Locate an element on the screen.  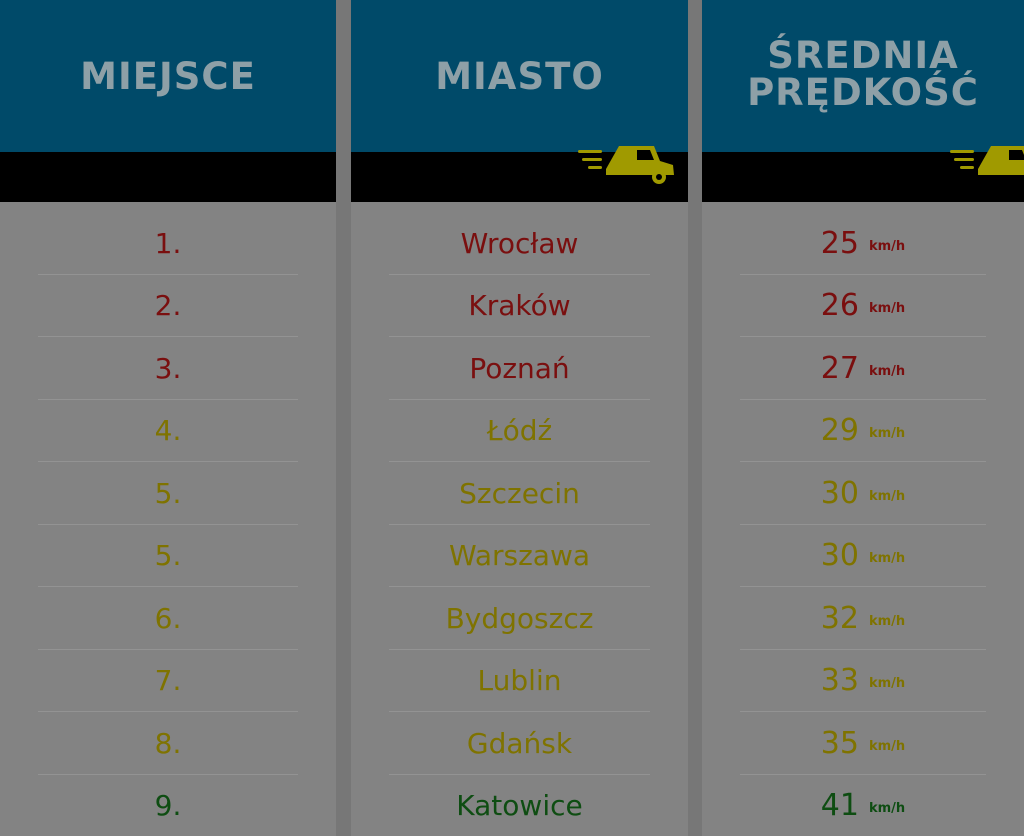
table-row: Katowice is located at coordinates (519, 805).